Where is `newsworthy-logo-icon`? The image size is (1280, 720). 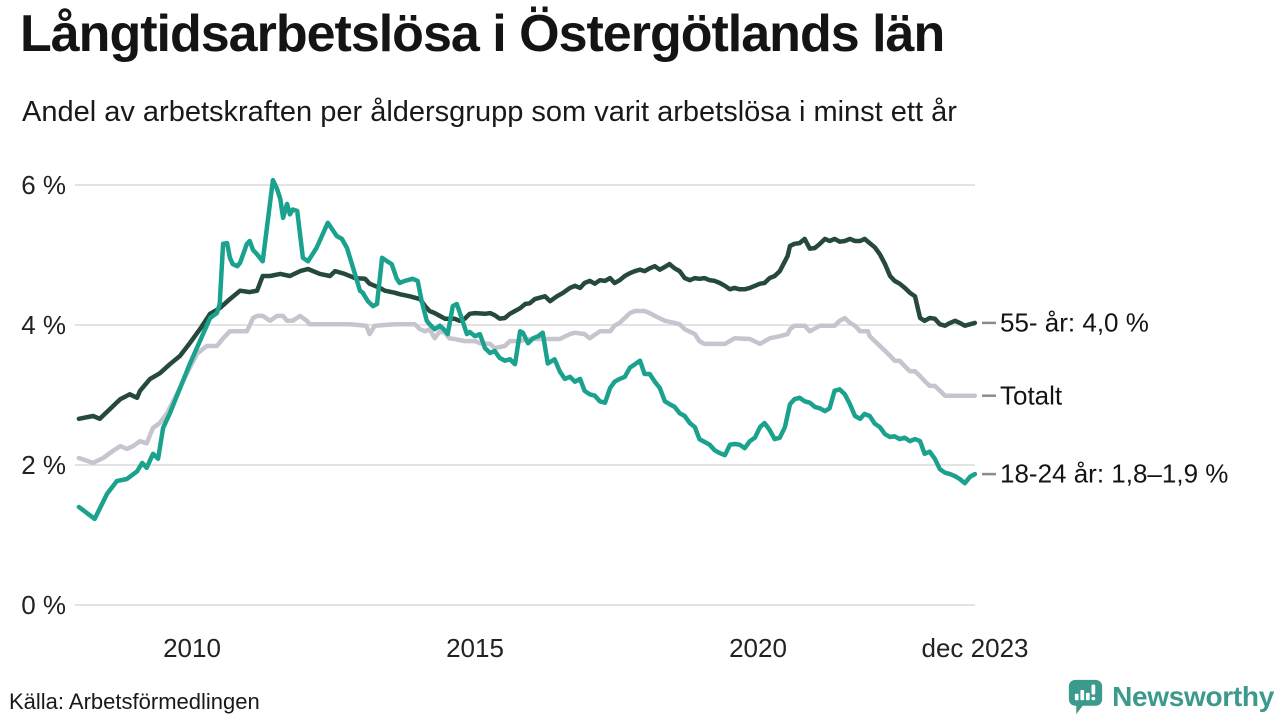 newsworthy-logo-icon is located at coordinates (1085, 697).